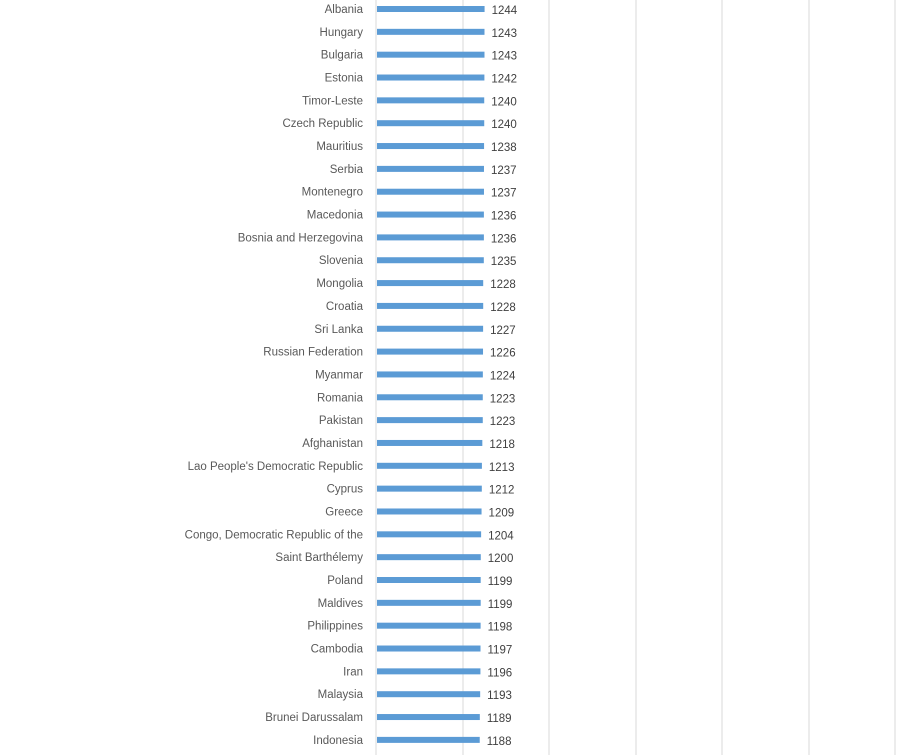  Describe the element at coordinates (344, 512) in the screenshot. I see `category-label: Greece` at that location.